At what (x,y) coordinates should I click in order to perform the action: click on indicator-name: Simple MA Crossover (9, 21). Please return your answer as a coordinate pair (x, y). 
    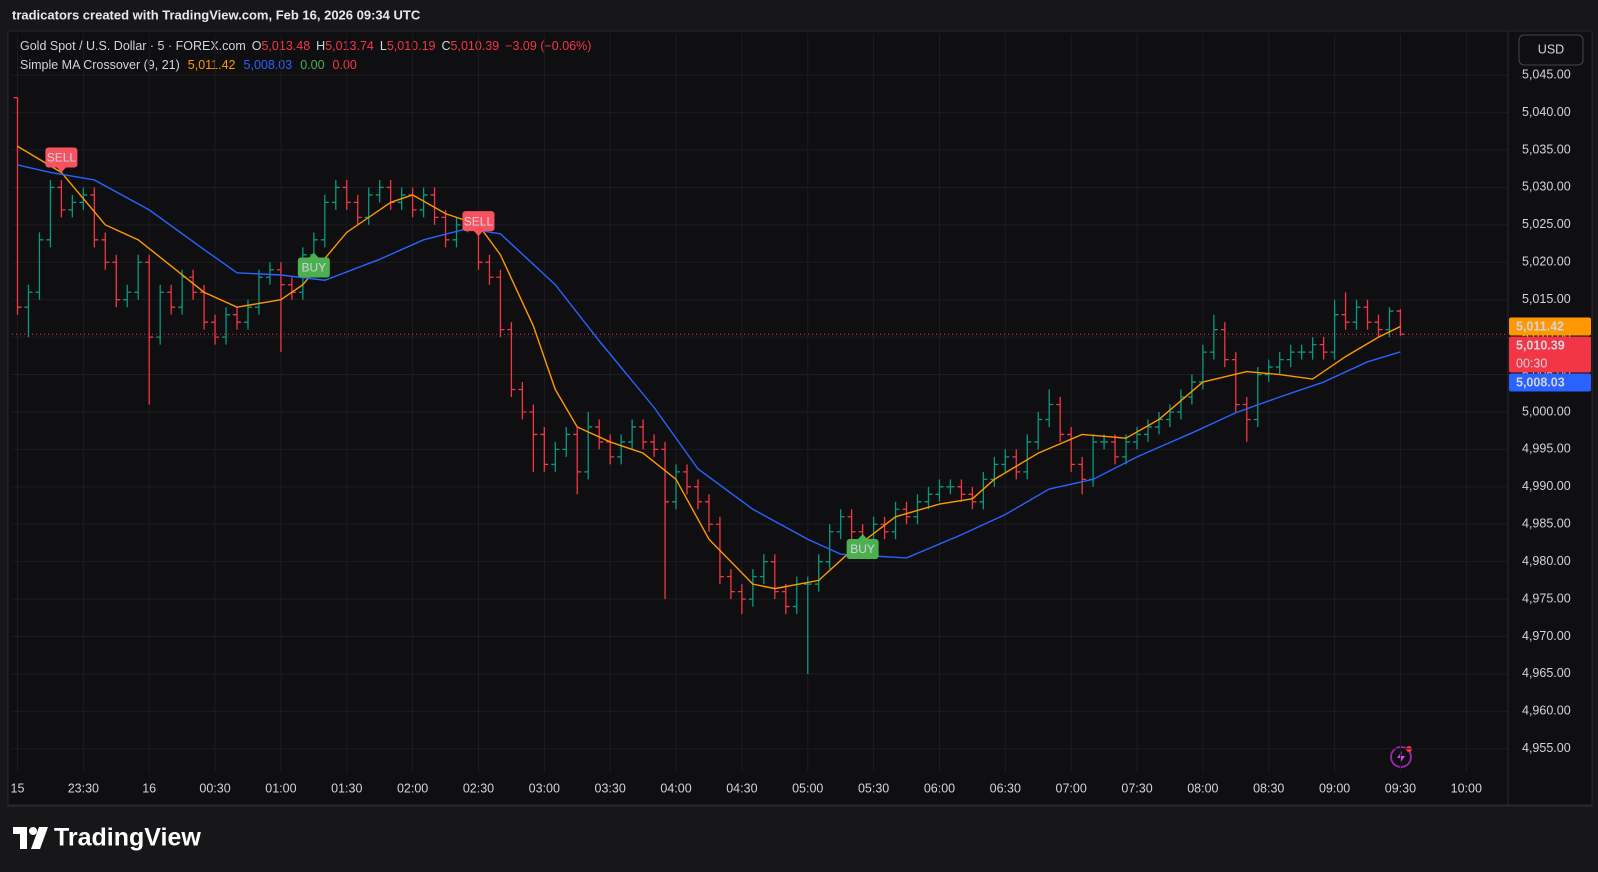
    Looking at the image, I should click on (100, 65).